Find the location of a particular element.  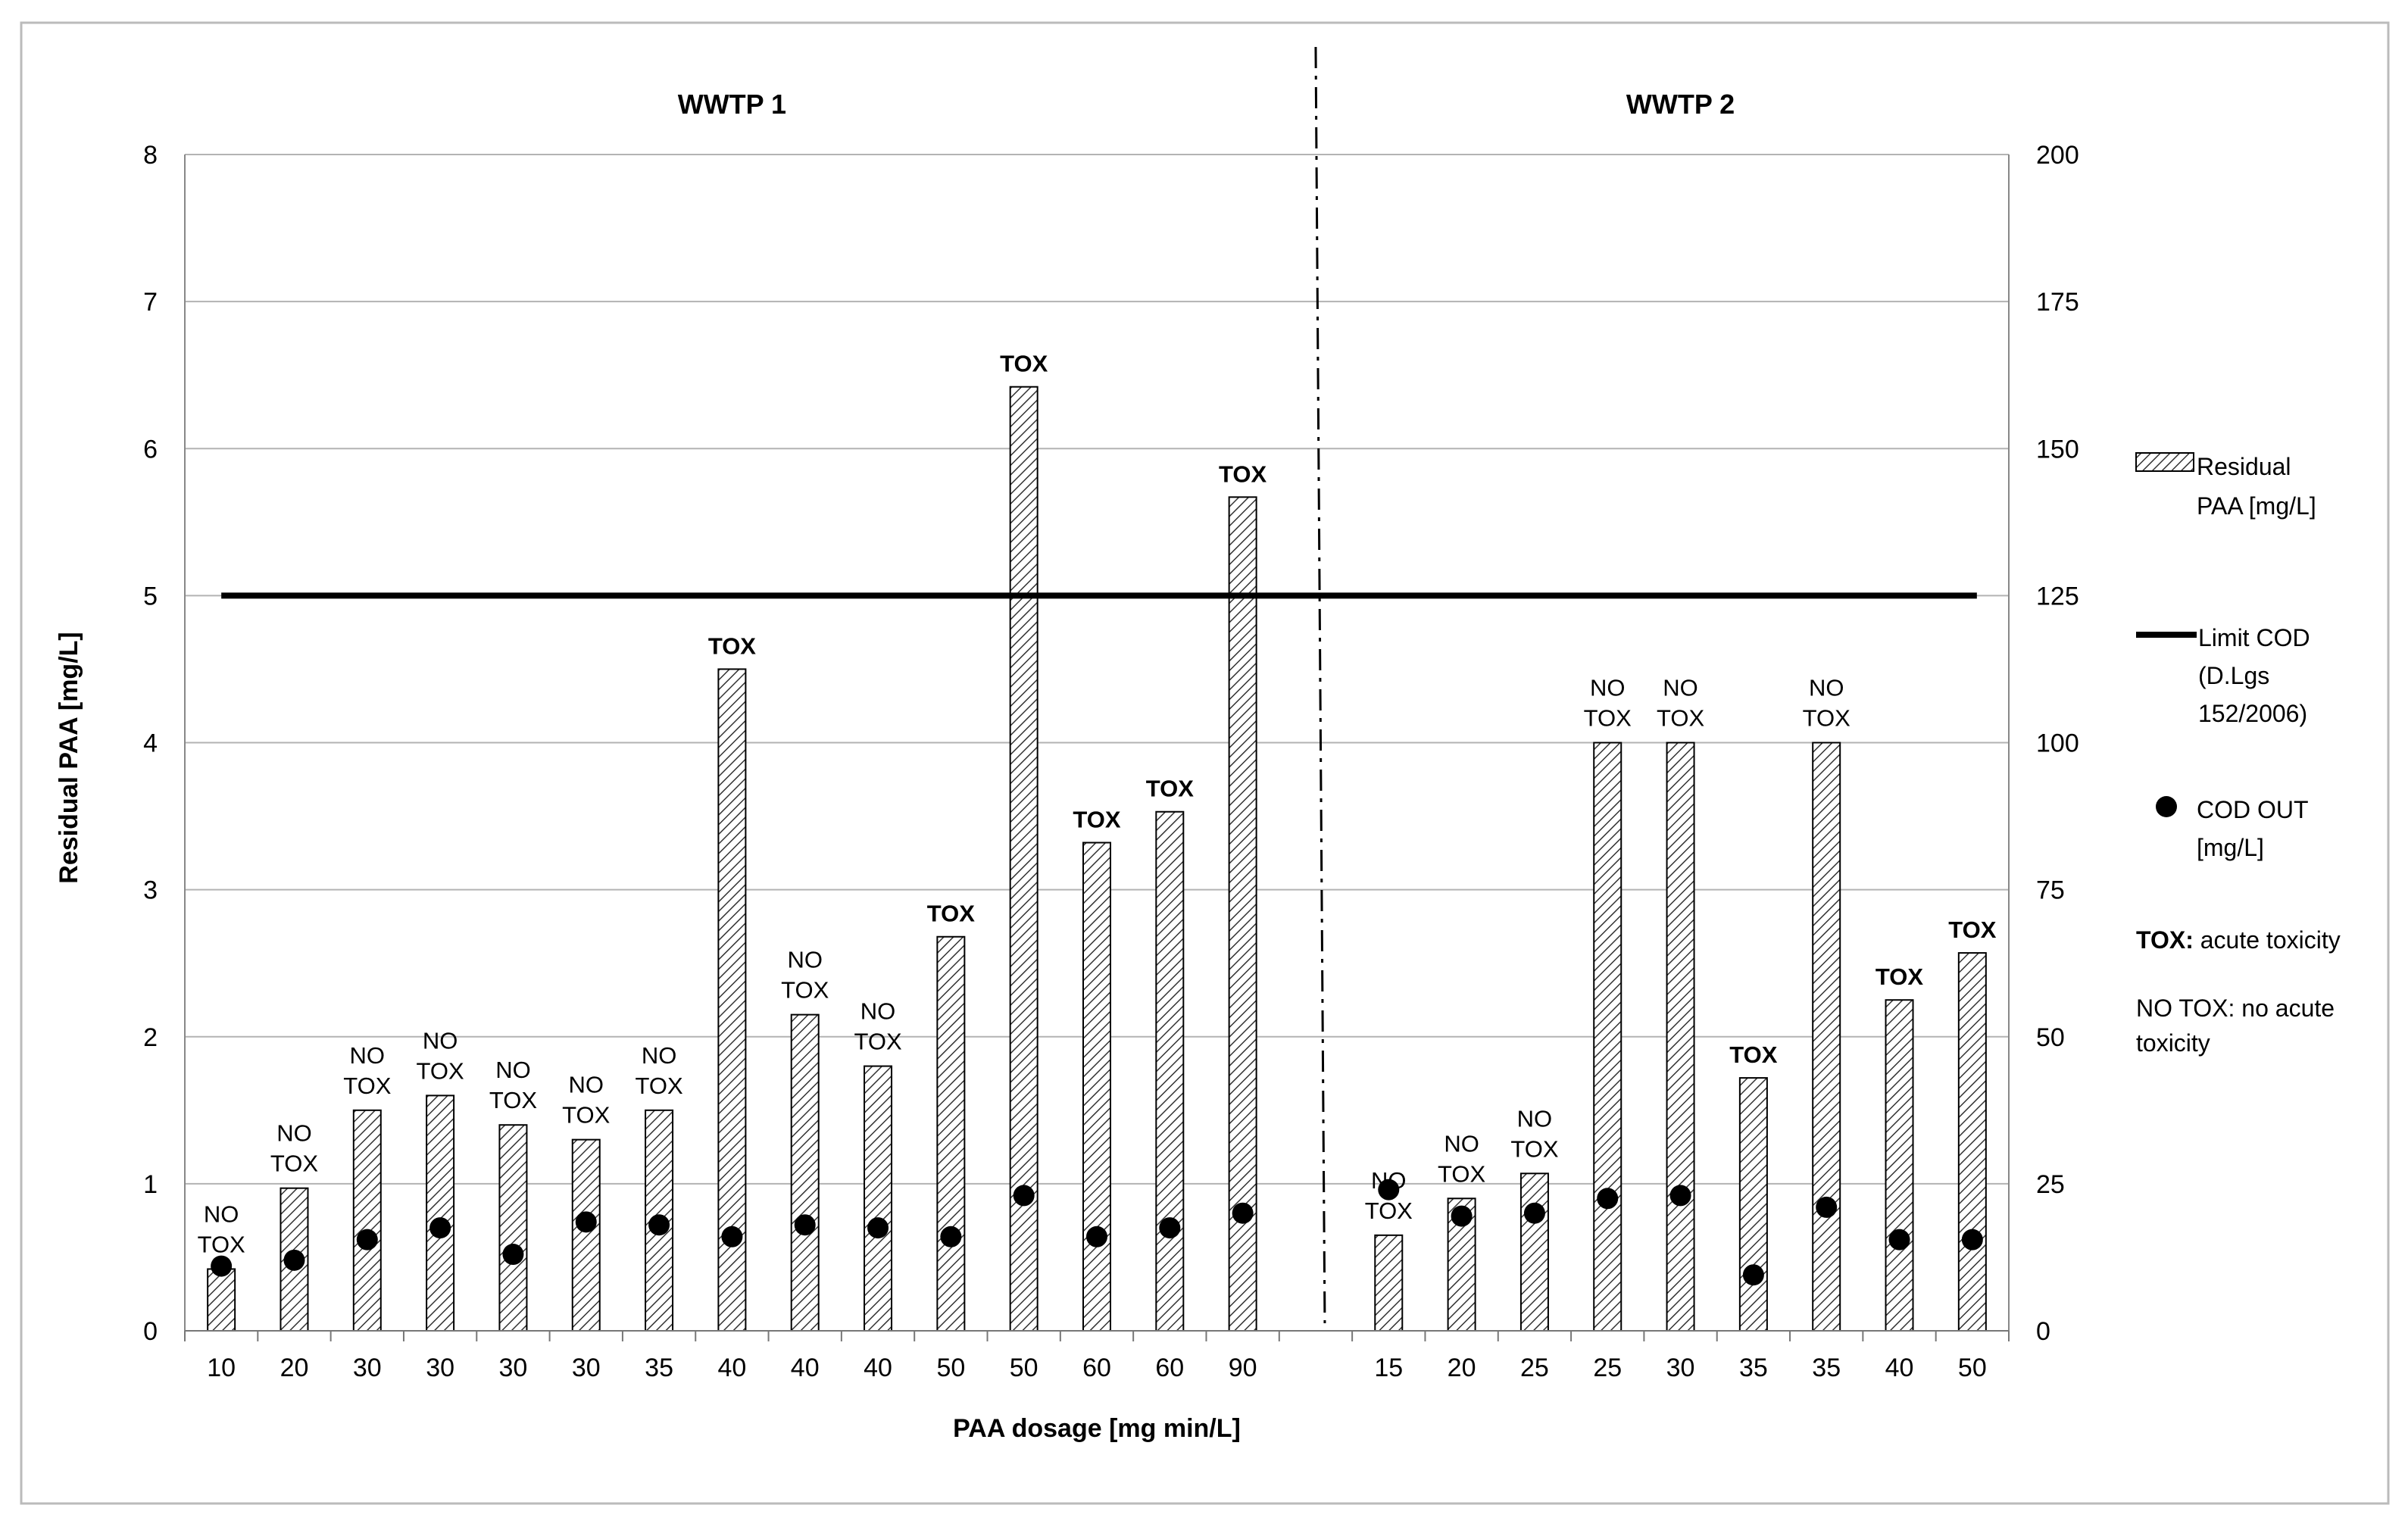

legend-limit-cod: Limit COD (D.Lgs 152/2006) is located at coordinates (2254, 675).